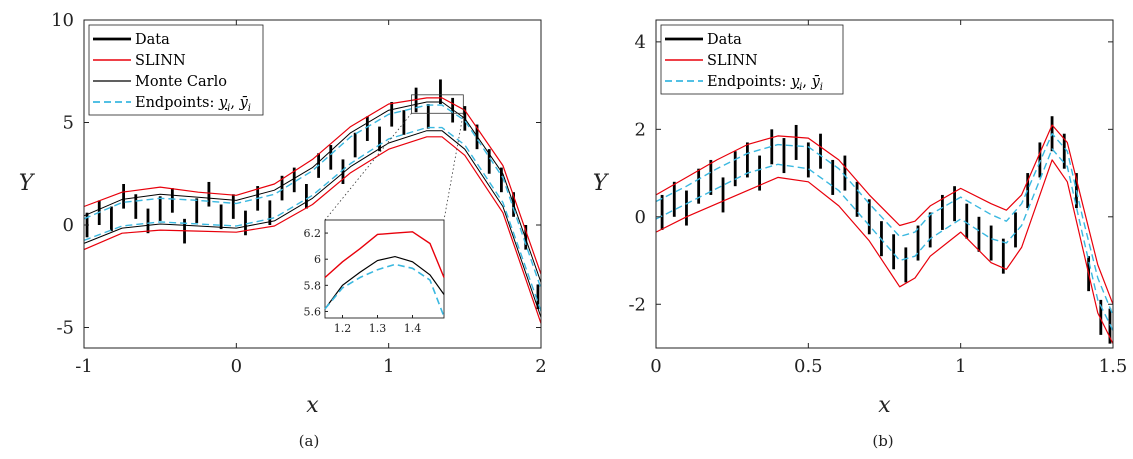 The height and width of the screenshot is (459, 1133). I want to click on panel-b-x-axis-label: x, so click(884, 405).